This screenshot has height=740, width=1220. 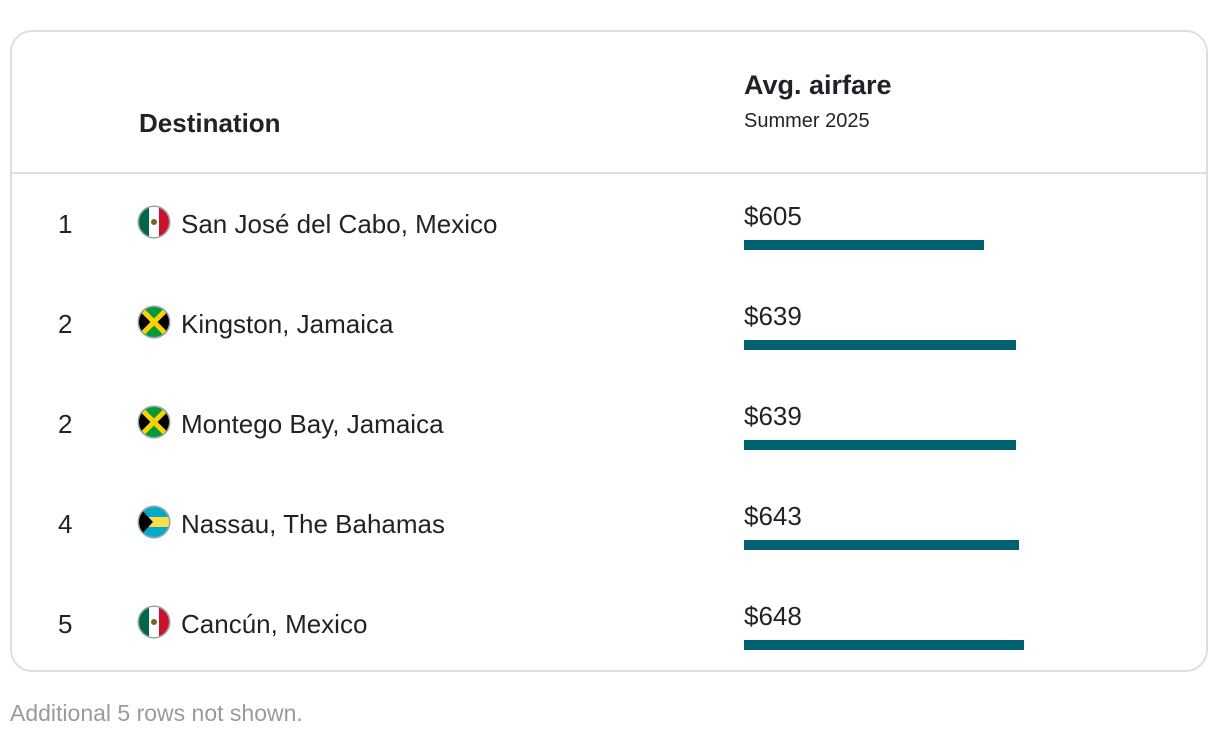 What do you see at coordinates (313, 524) in the screenshot?
I see `destination-name: Nassau, The Bahamas` at bounding box center [313, 524].